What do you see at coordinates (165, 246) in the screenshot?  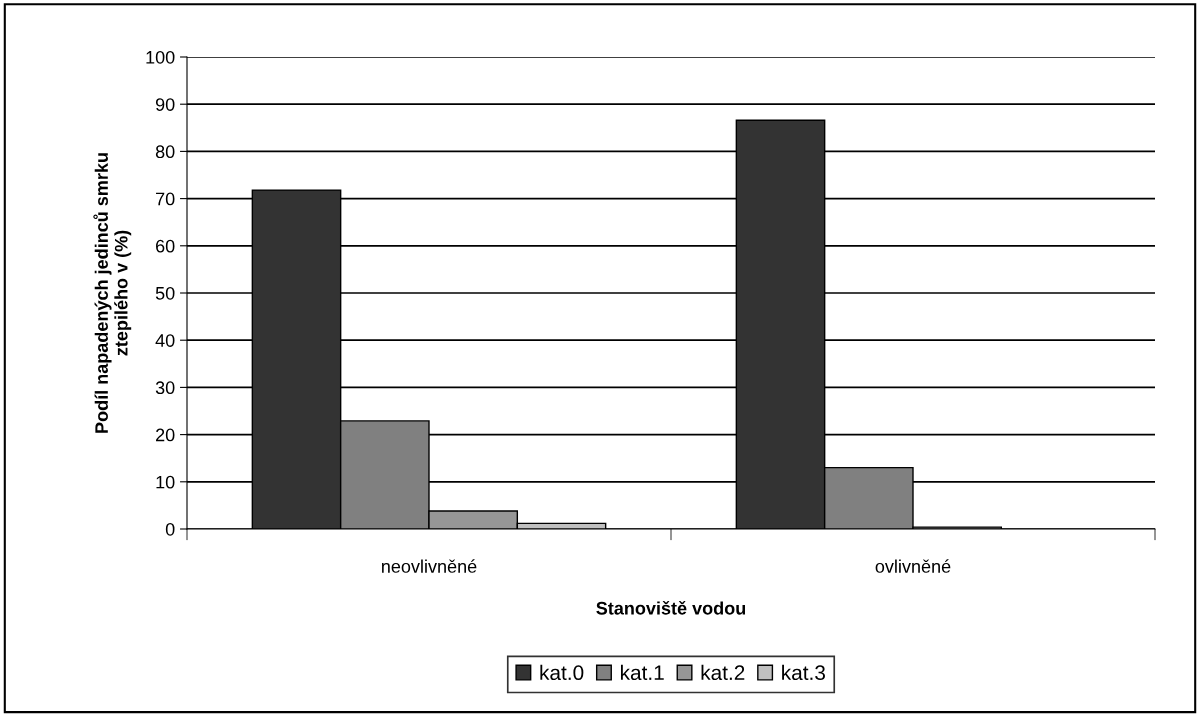 I see `y-tick-label: 60` at bounding box center [165, 246].